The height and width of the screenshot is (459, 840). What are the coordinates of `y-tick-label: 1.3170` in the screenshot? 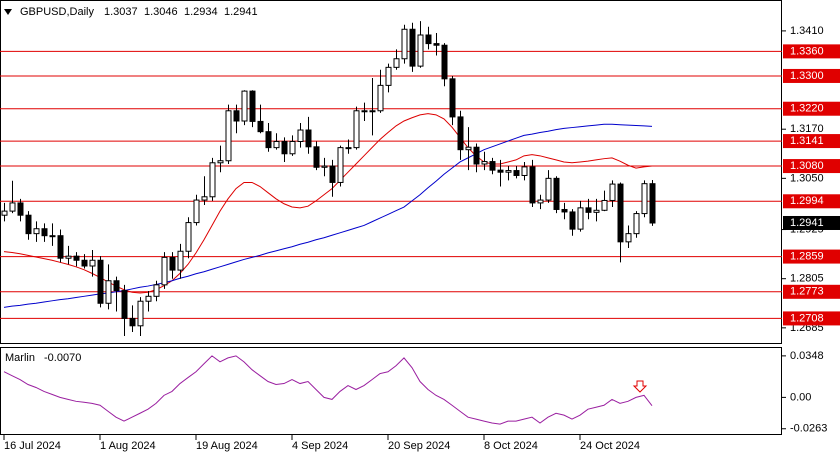 It's located at (807, 129).